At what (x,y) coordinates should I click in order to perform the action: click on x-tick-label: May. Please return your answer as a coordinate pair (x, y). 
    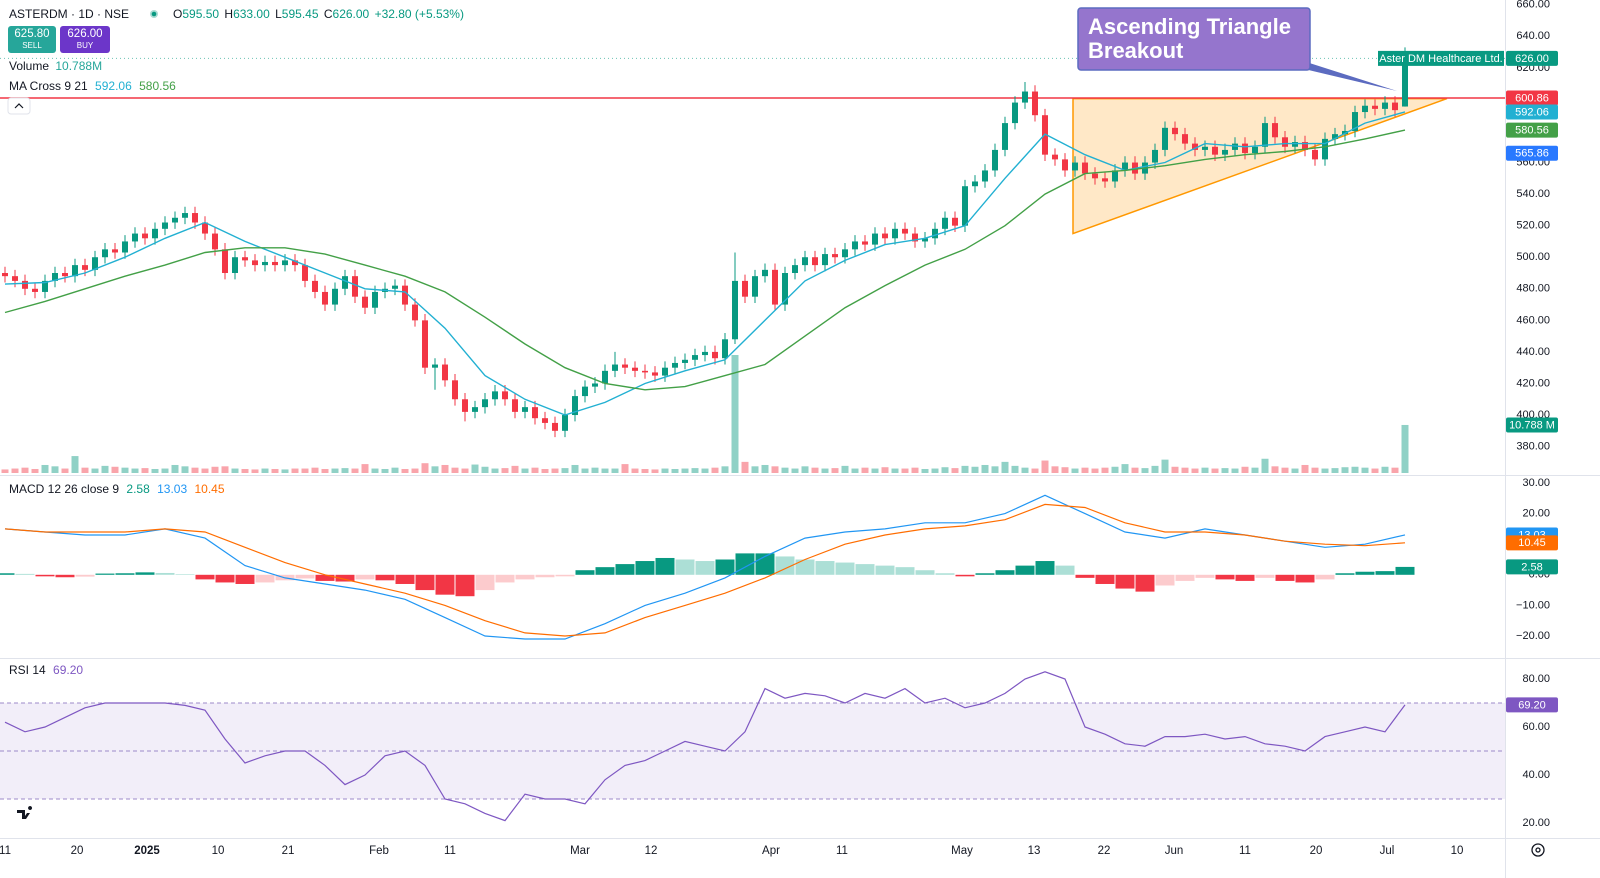
    Looking at the image, I should click on (962, 851).